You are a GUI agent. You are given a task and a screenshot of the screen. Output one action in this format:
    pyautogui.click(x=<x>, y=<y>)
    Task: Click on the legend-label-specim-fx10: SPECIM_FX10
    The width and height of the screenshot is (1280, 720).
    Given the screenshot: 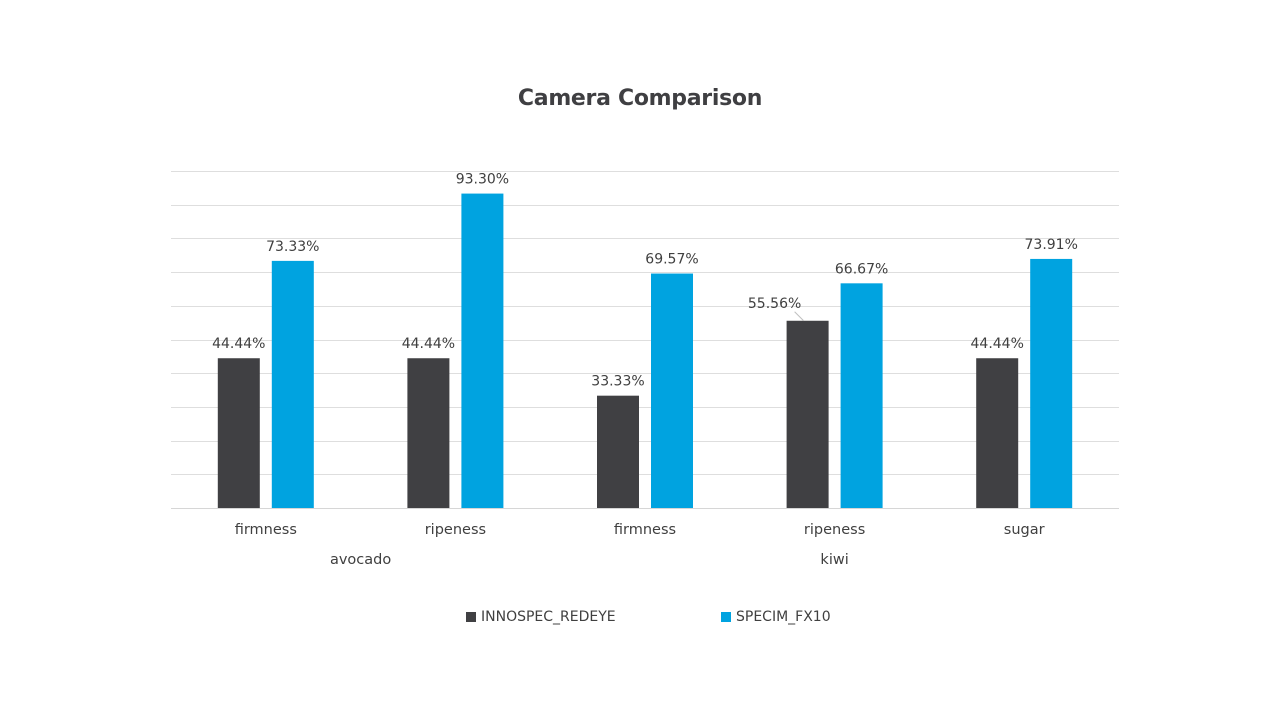 What is the action you would take?
    pyautogui.click(x=783, y=617)
    